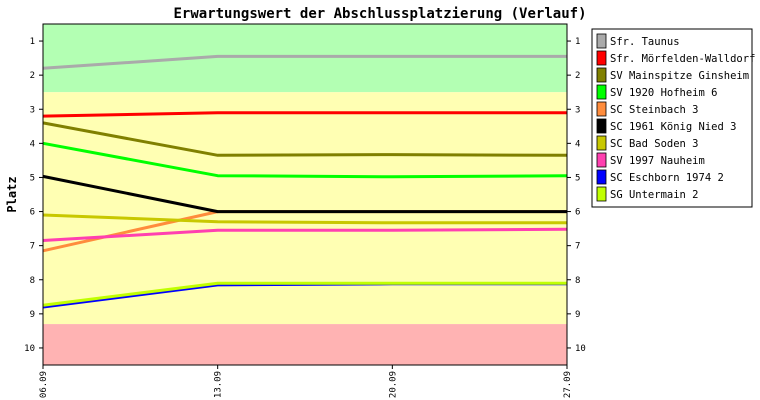  I want to click on legend-label-6: SC Bad Soden 3, so click(654, 144).